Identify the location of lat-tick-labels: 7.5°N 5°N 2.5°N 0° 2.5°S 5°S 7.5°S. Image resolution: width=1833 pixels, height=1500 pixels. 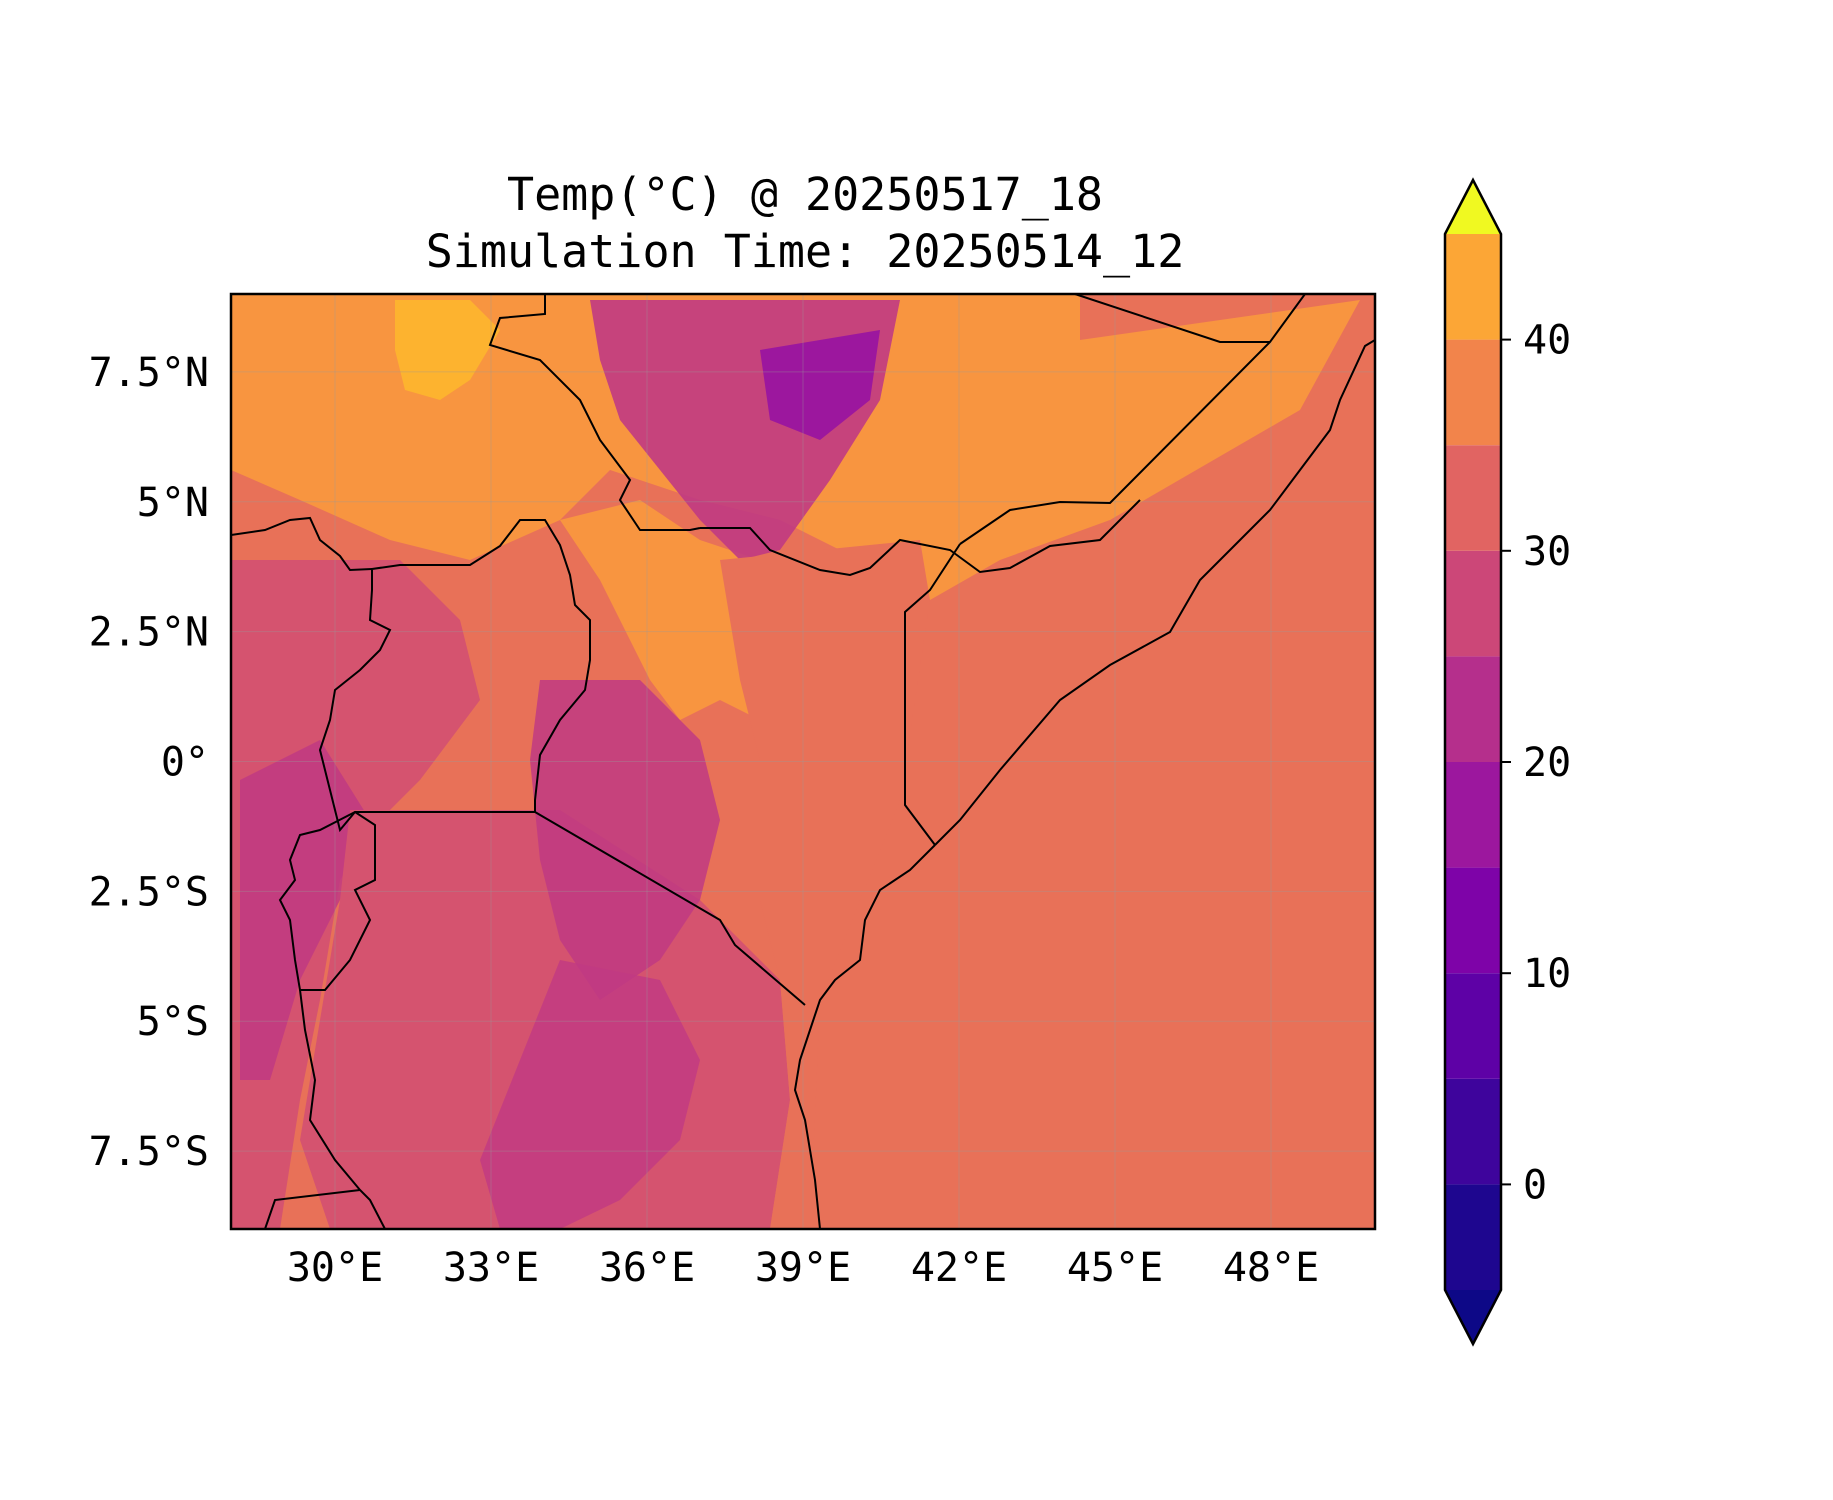
(149, 762).